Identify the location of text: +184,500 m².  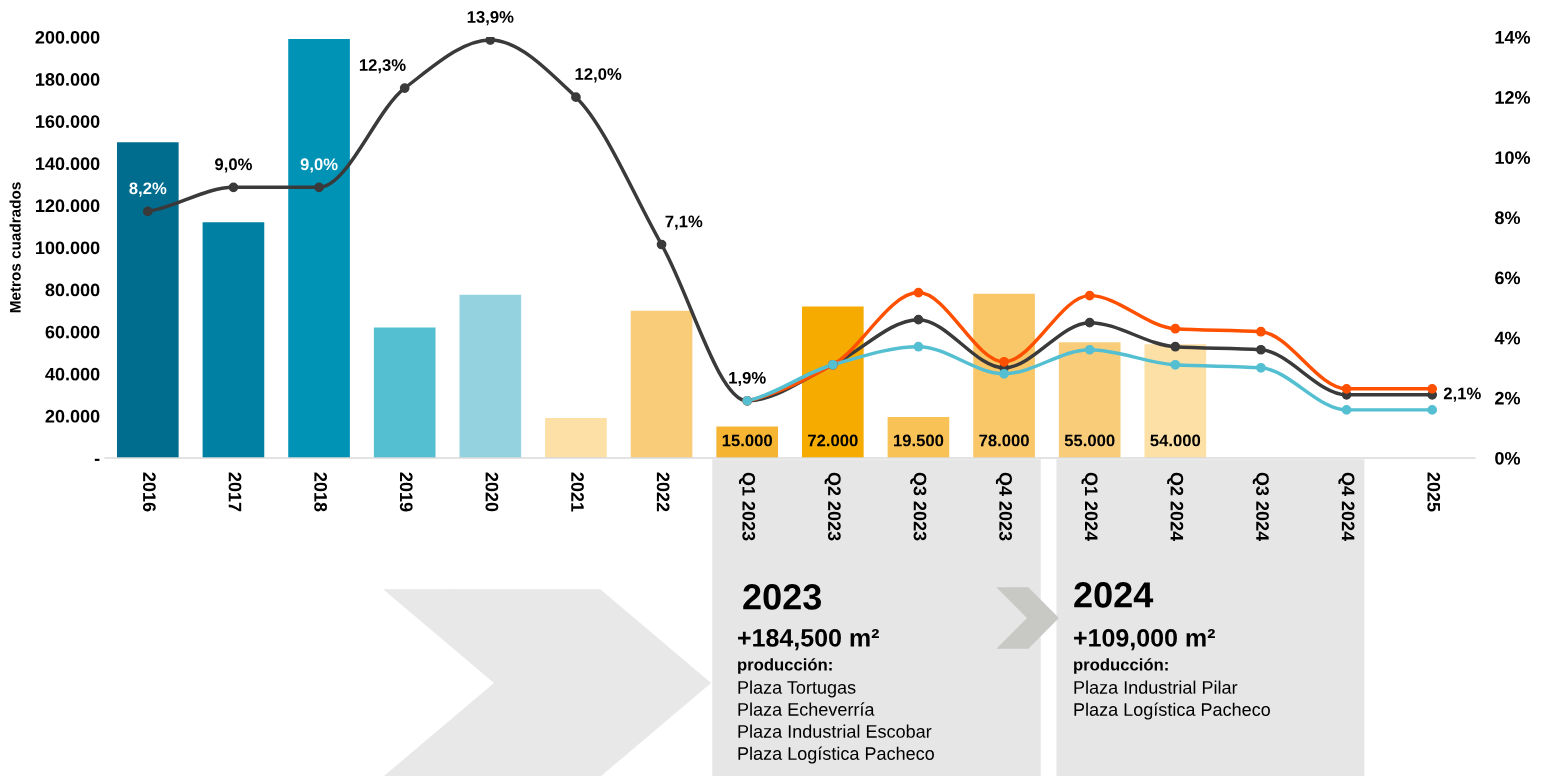
(808, 640).